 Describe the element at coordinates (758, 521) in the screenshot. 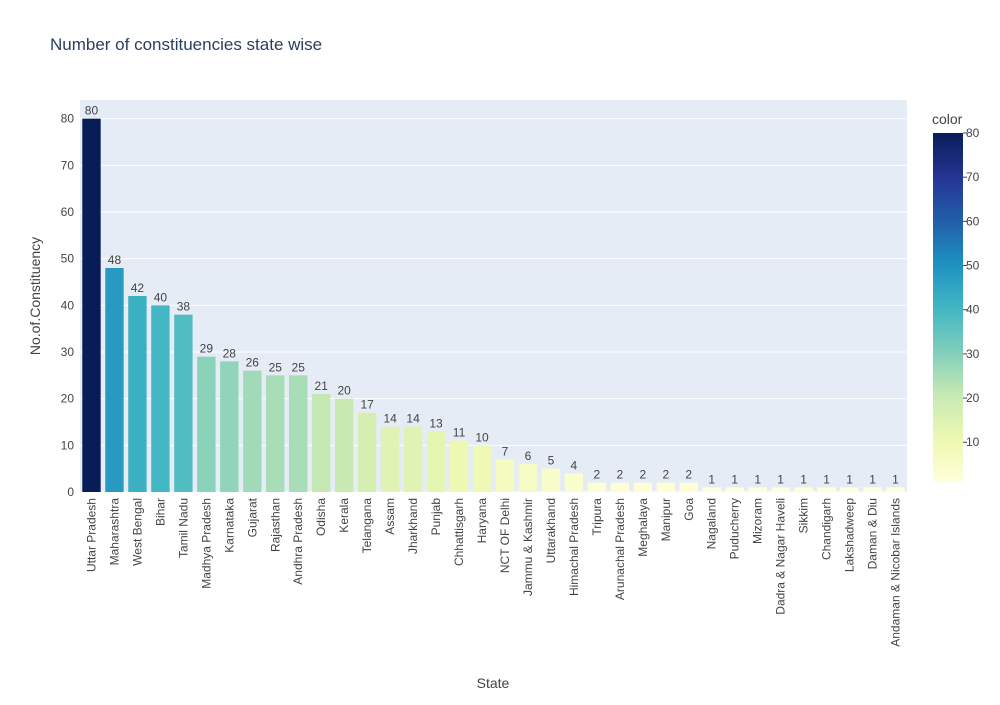

I see `x-tick-label: Mizoram` at that location.